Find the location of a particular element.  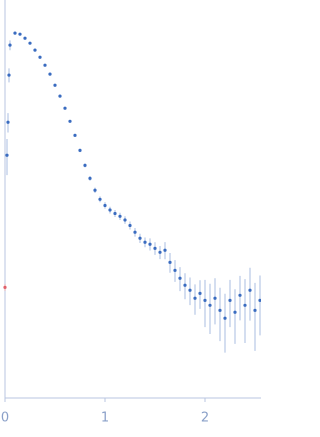

x-tick-label: 0 is located at coordinates (5, 418).